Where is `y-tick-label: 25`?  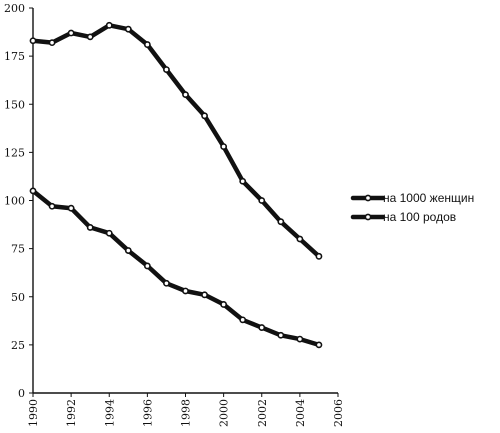 y-tick-label: 25 is located at coordinates (18, 345).